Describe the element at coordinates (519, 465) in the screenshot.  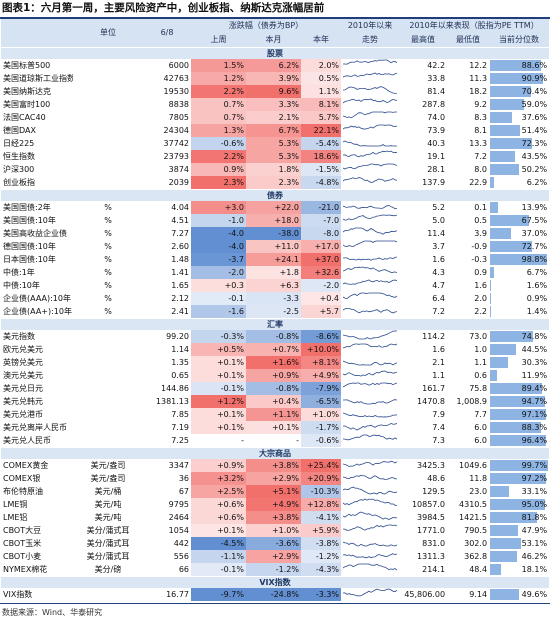
I see `percentile-cell: 99.7%` at that location.